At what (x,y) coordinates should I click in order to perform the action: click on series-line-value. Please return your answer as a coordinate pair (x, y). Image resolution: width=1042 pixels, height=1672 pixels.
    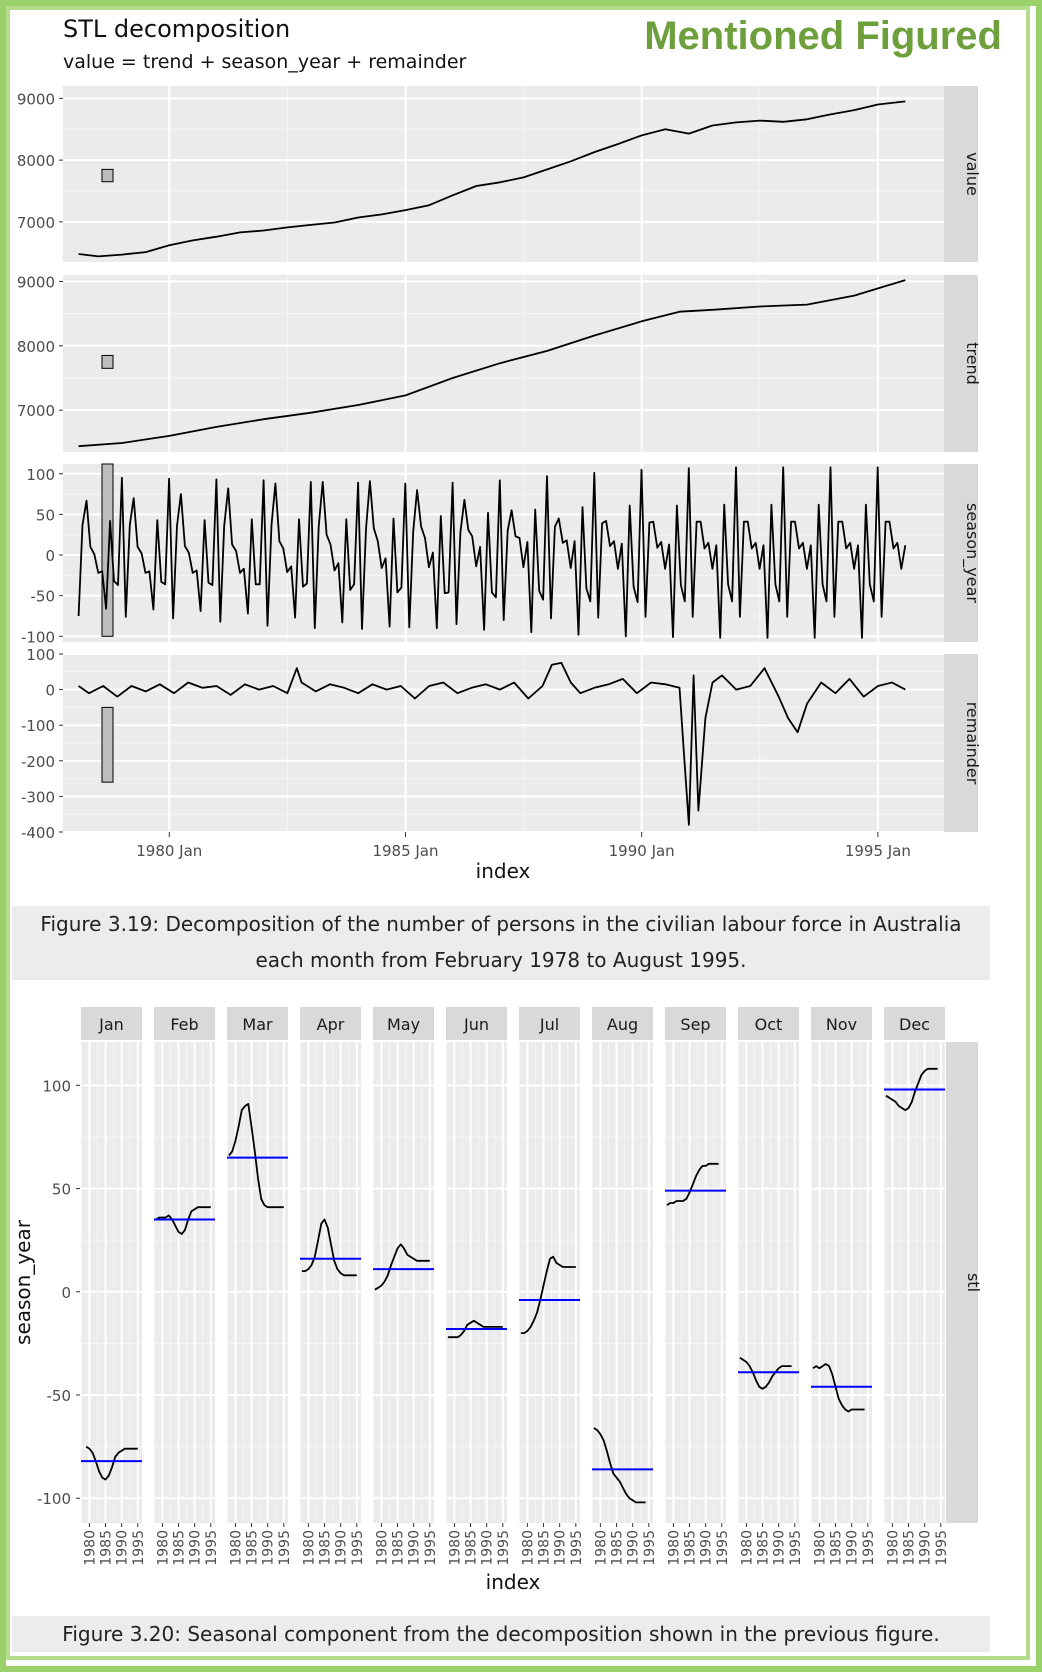
    Looking at the image, I should click on (492, 179).